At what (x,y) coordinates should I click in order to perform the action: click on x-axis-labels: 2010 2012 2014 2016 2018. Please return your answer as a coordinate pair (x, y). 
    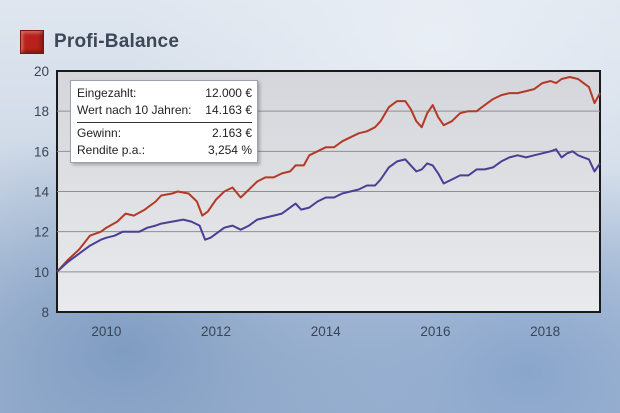
    Looking at the image, I should click on (325, 331).